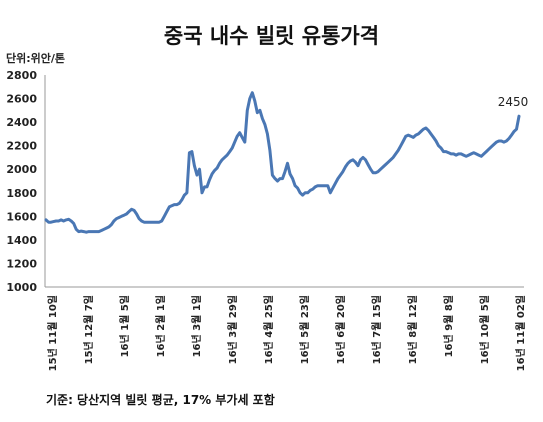 The width and height of the screenshot is (543, 422). I want to click on y-tick-label: 1200, so click(21, 263).